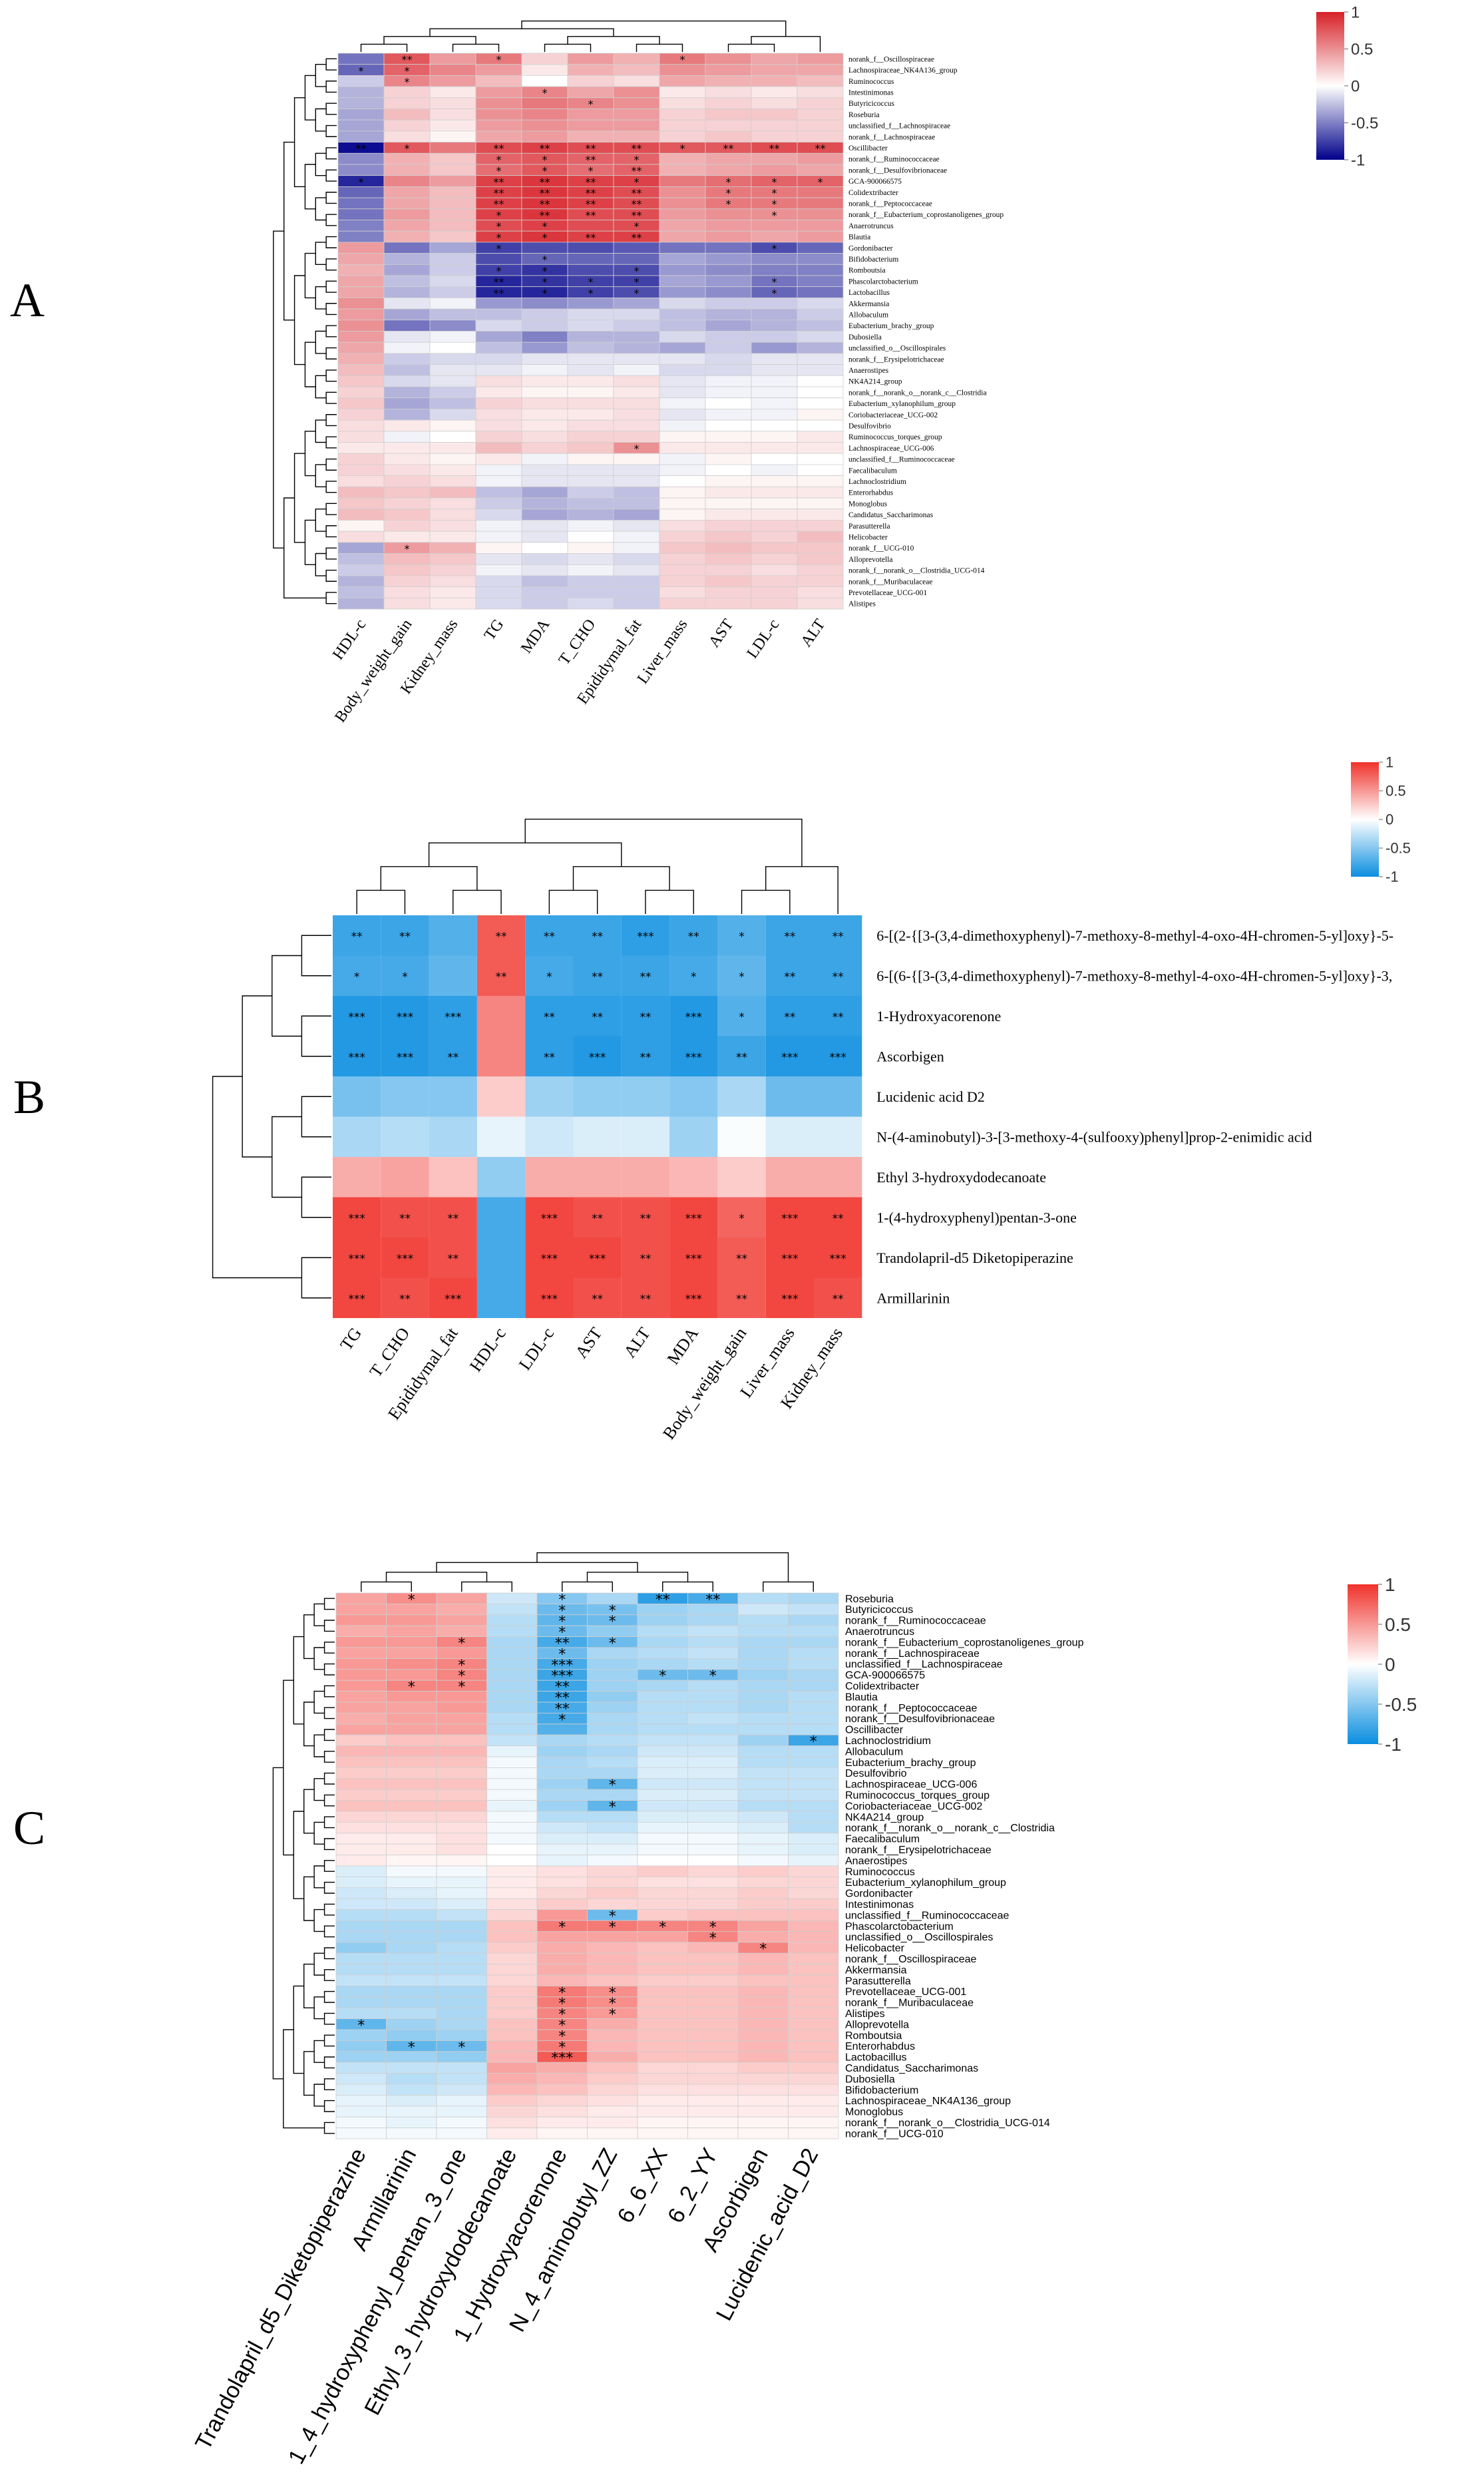 This screenshot has width=1484, height=2489. What do you see at coordinates (361, 2090) in the screenshot?
I see `panel-c-cell-bifidobacterium-trandolapril-d5-diketopiperazine` at bounding box center [361, 2090].